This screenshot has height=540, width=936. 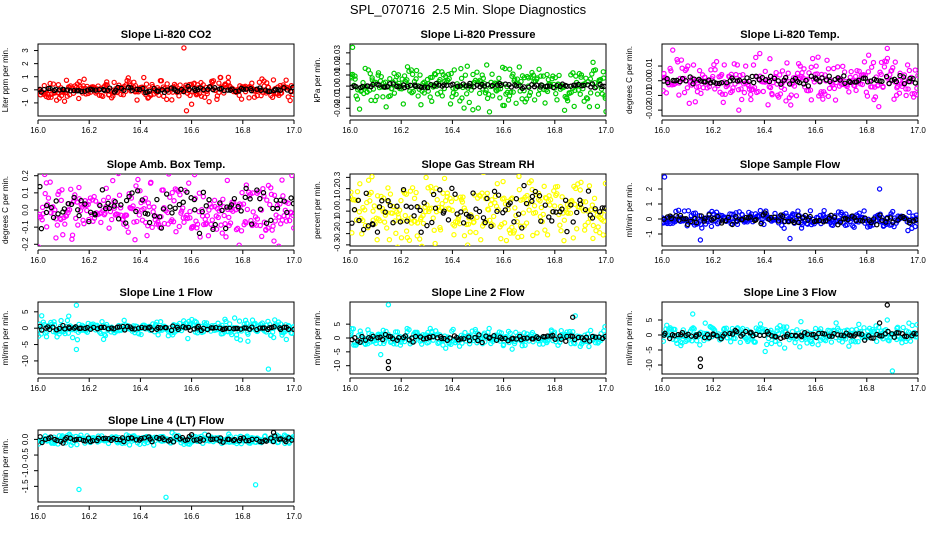 What do you see at coordinates (816, 388) in the screenshot?
I see `x-tick-label: 16.6` at bounding box center [816, 388].